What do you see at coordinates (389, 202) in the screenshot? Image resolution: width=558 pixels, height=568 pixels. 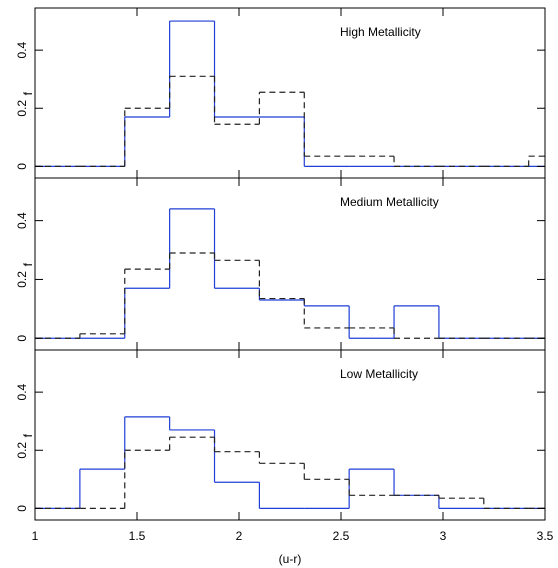 I see `panel-title: Medium Metallicity` at bounding box center [389, 202].